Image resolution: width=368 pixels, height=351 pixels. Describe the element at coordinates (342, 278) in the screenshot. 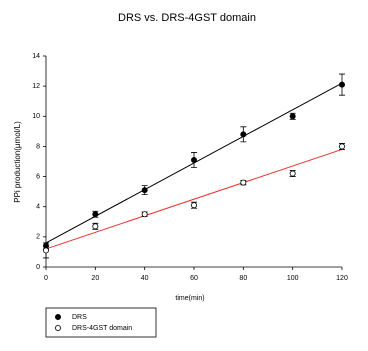

I see `x-tick-label: 120` at that location.